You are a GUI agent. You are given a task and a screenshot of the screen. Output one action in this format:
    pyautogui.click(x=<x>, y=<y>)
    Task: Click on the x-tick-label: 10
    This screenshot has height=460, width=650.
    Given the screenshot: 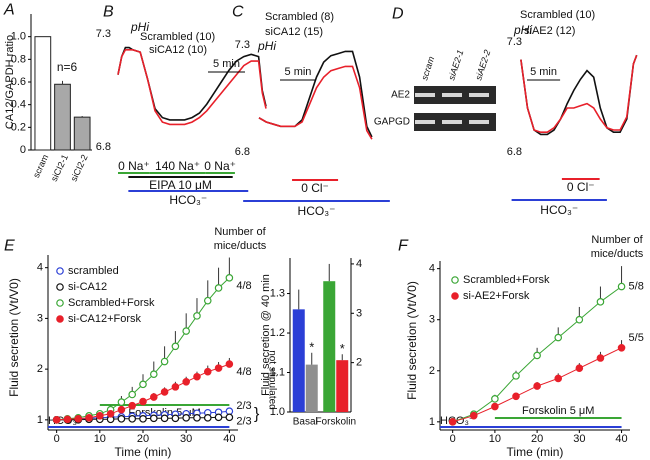 What is the action you would take?
    pyautogui.click(x=100, y=439)
    